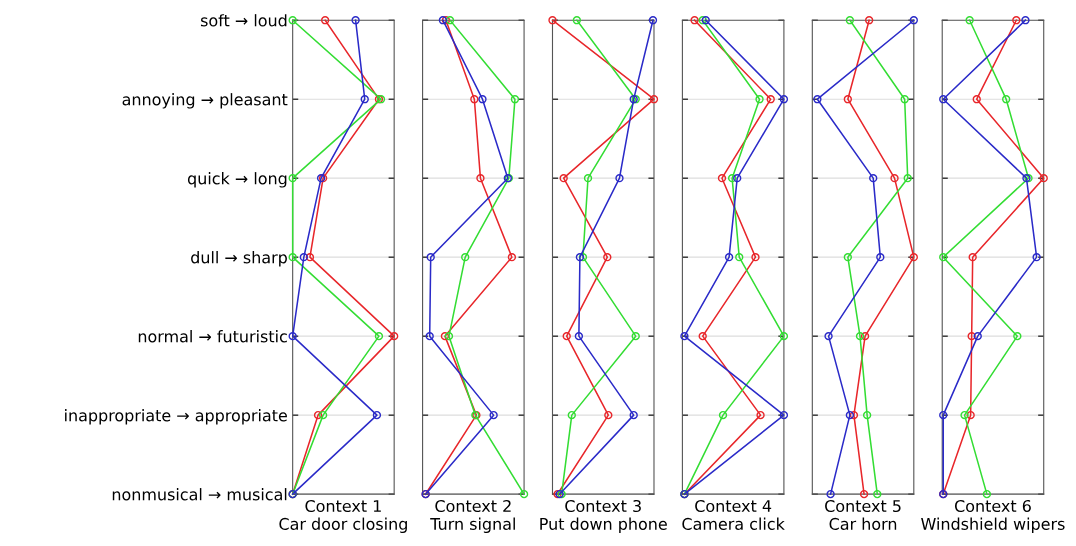 The width and height of the screenshot is (1076, 546). What do you see at coordinates (199, 494) in the screenshot?
I see `y-tick-label: nonmusical → musical` at bounding box center [199, 494].